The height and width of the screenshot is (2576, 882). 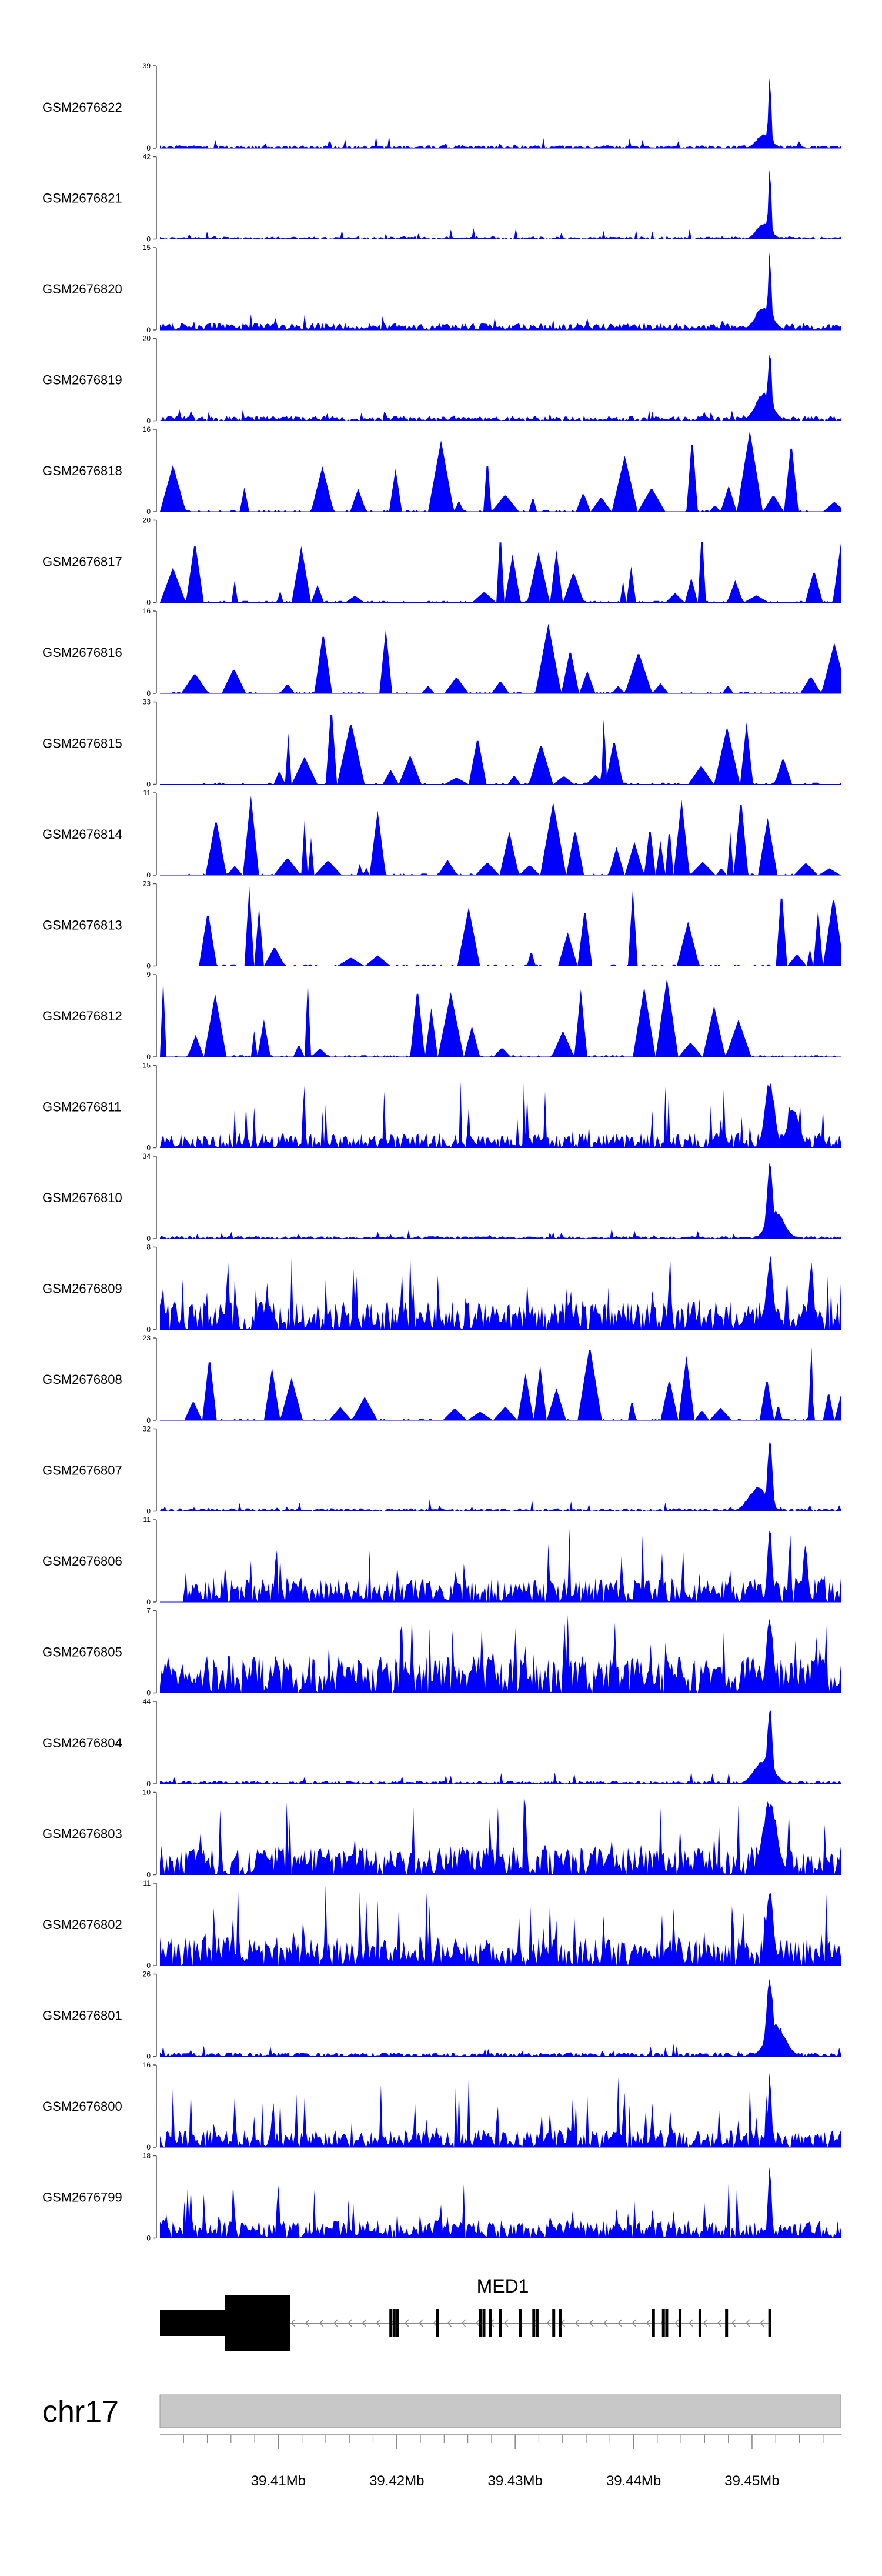 I want to click on y-max-label: 23, so click(x=147, y=884).